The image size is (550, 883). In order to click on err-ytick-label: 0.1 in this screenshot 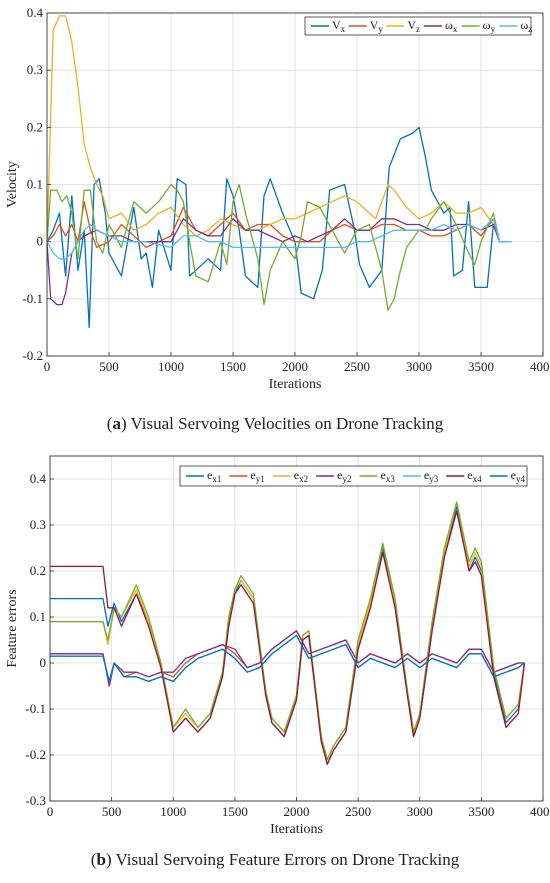, I will do `click(38, 616)`.